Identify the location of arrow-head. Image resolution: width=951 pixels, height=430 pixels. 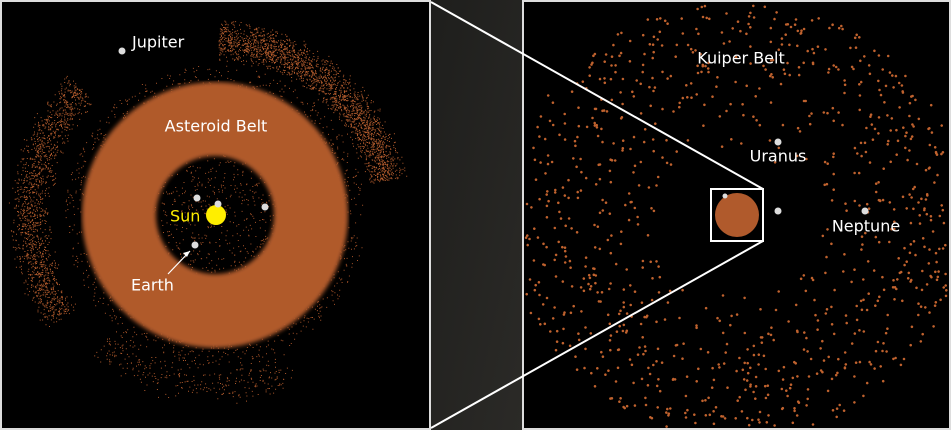
(186, 254).